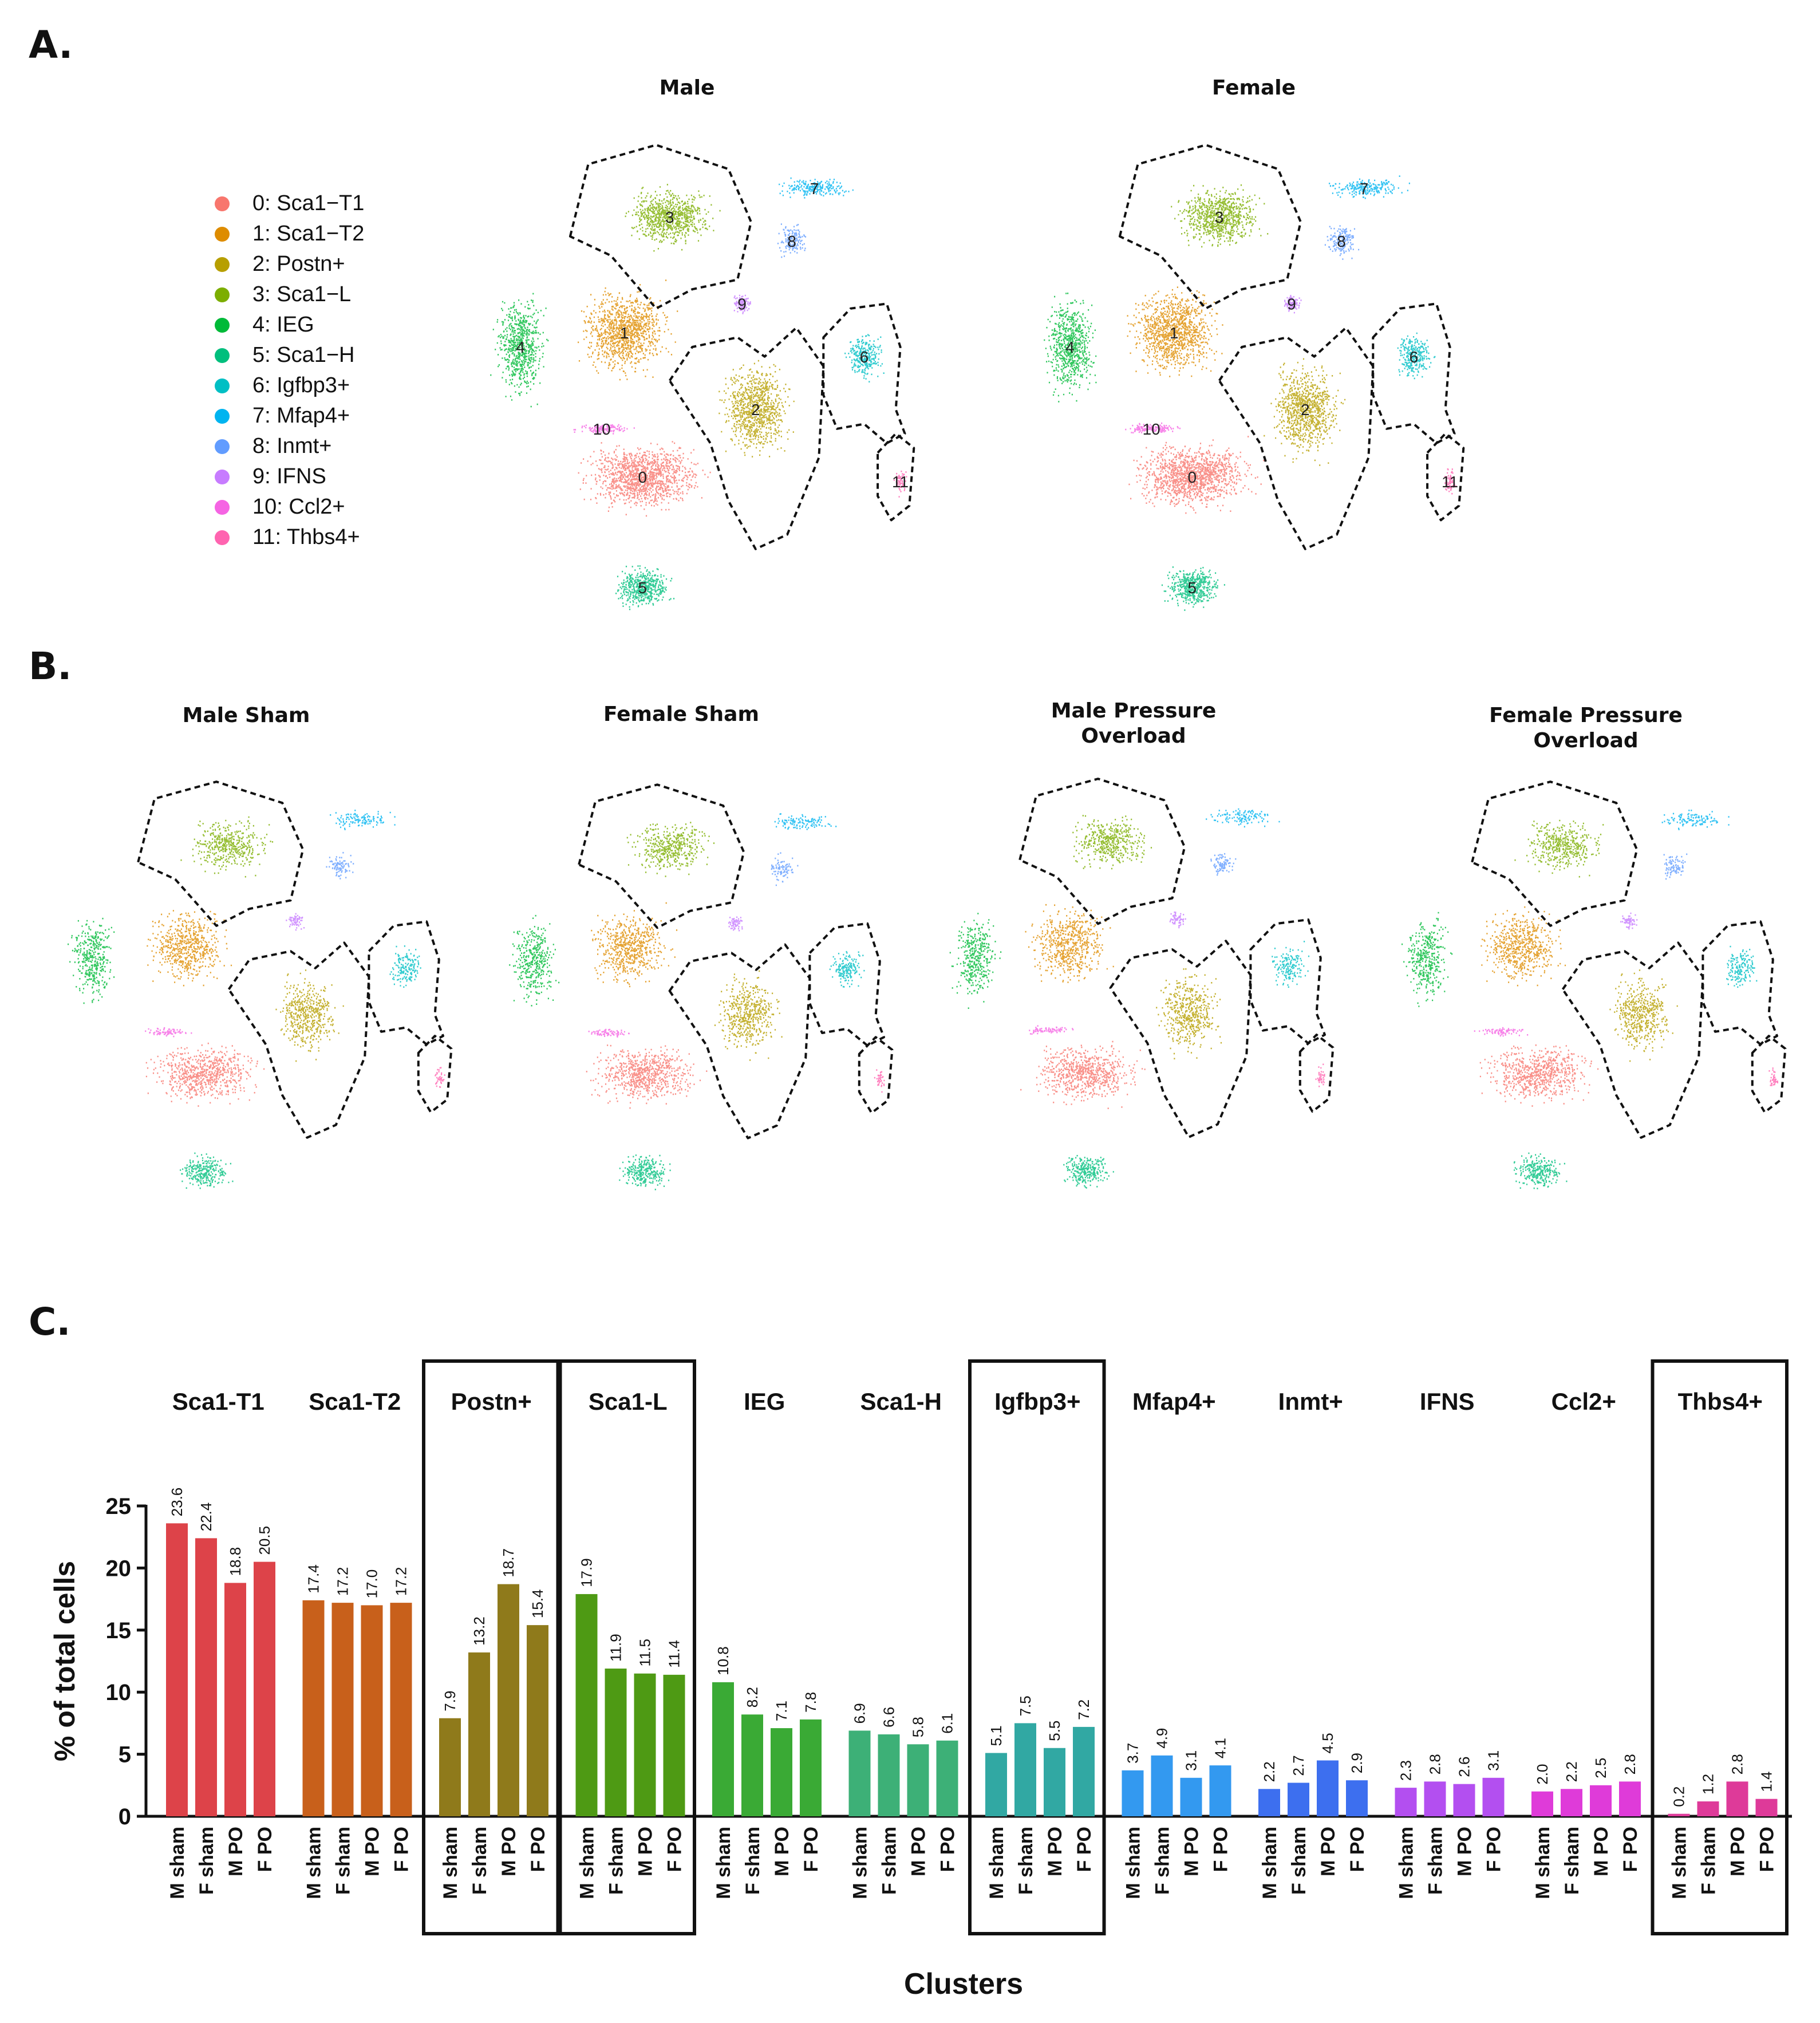 This screenshot has height=2023, width=1820. Describe the element at coordinates (669, 217) in the screenshot. I see `cluster-number: 3` at that location.